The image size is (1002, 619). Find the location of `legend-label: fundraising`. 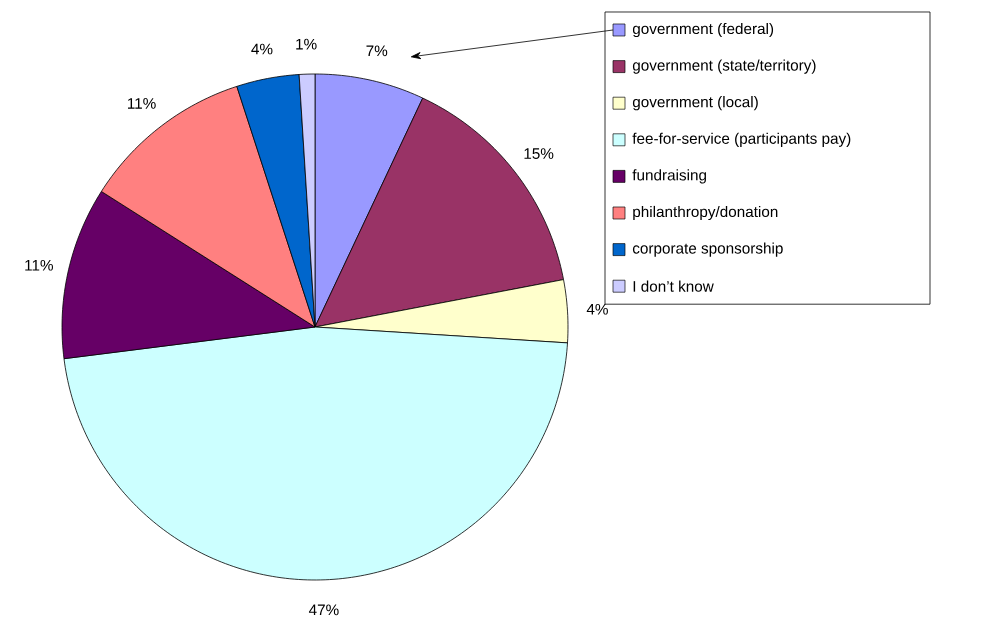

legend-label: fundraising is located at coordinates (669, 176).